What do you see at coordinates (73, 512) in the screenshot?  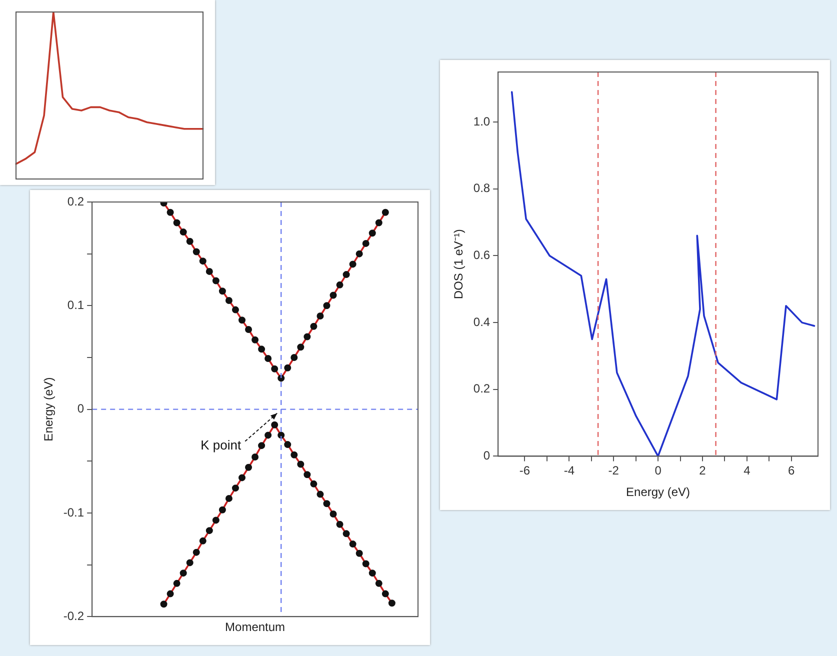 I see `y-tick-label: -0.1` at bounding box center [73, 512].